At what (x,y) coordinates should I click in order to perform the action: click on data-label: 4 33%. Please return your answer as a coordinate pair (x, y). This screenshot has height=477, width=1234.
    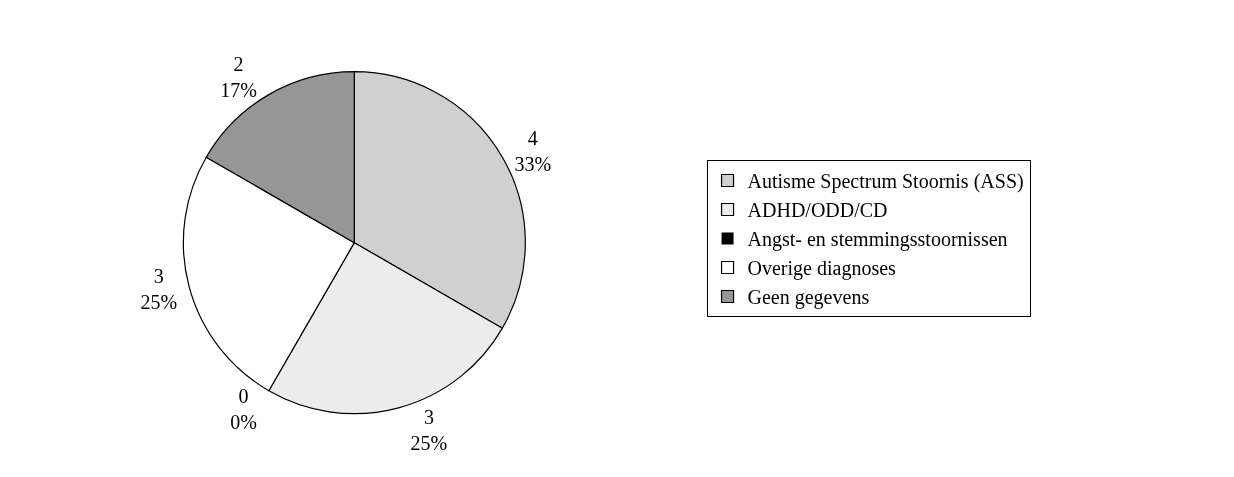
    Looking at the image, I should click on (533, 151).